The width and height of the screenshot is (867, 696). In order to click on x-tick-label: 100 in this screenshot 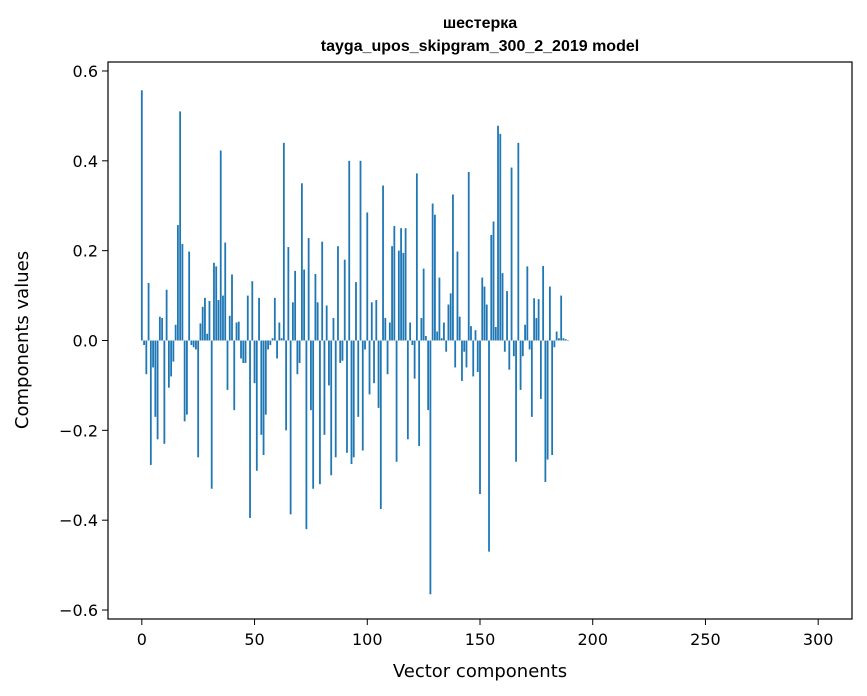, I will do `click(367, 639)`.